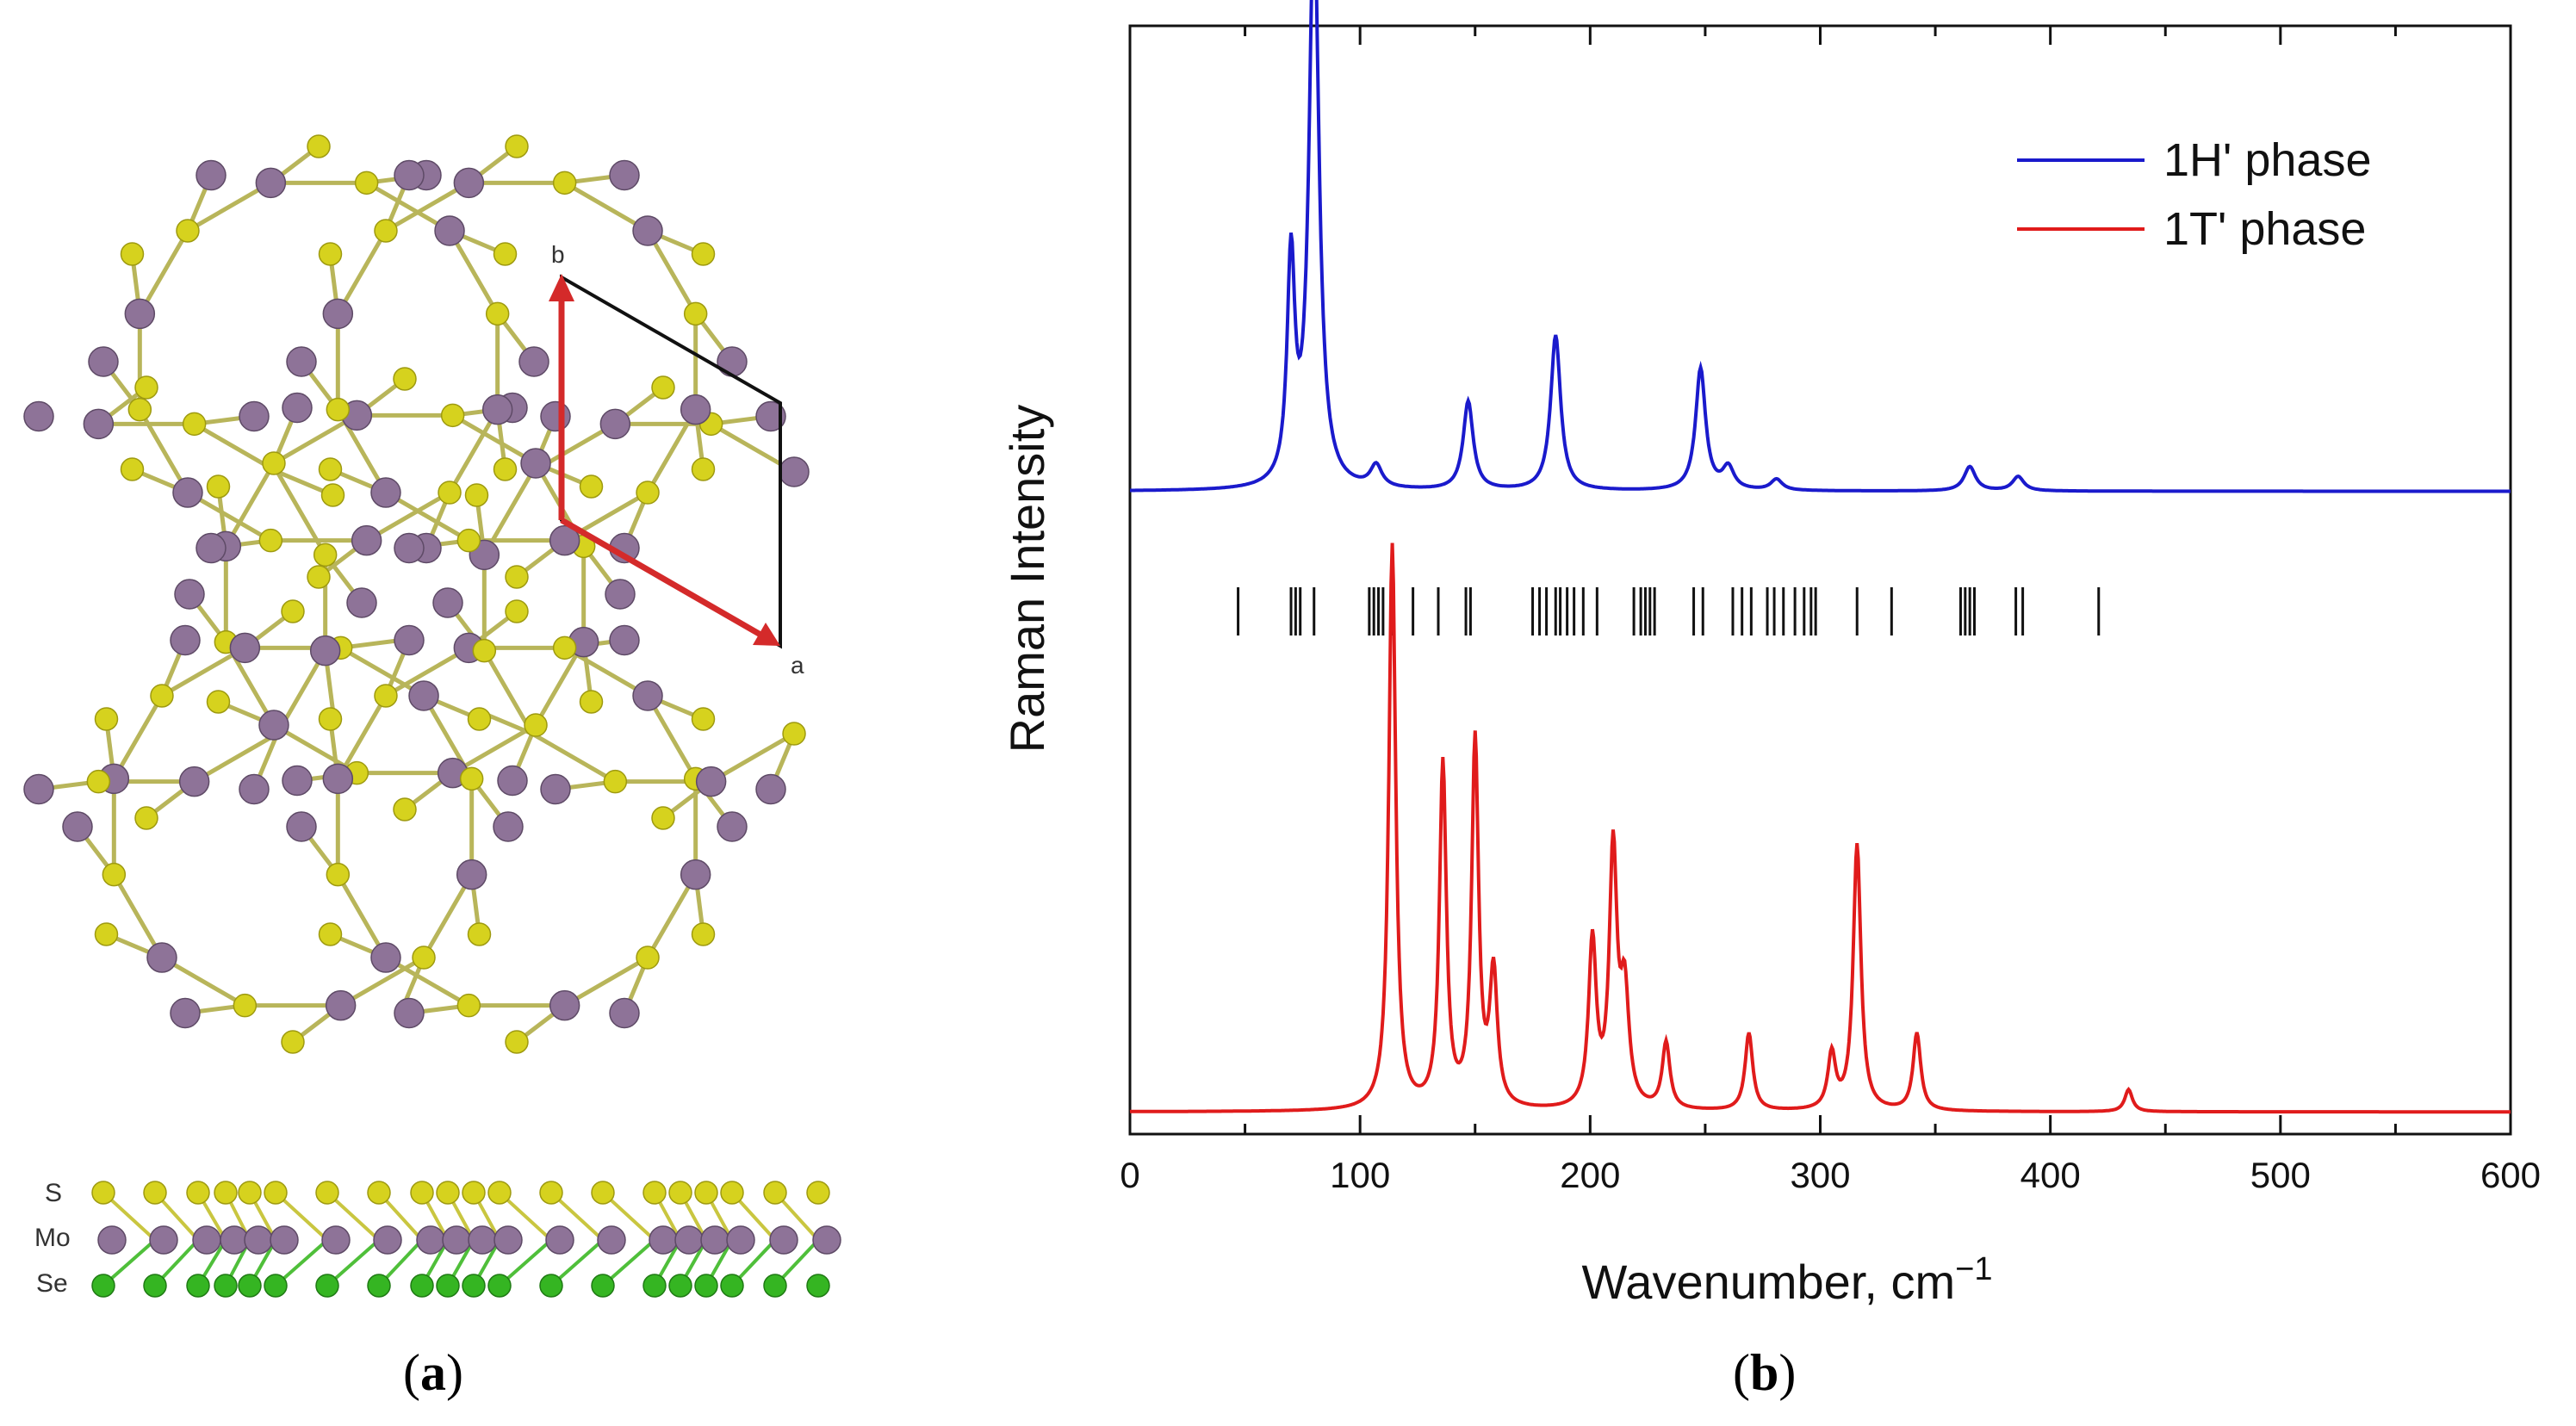 This screenshot has height=1426, width=2576. What do you see at coordinates (433, 1373) in the screenshot?
I see `panel-label-a: (a)` at bounding box center [433, 1373].